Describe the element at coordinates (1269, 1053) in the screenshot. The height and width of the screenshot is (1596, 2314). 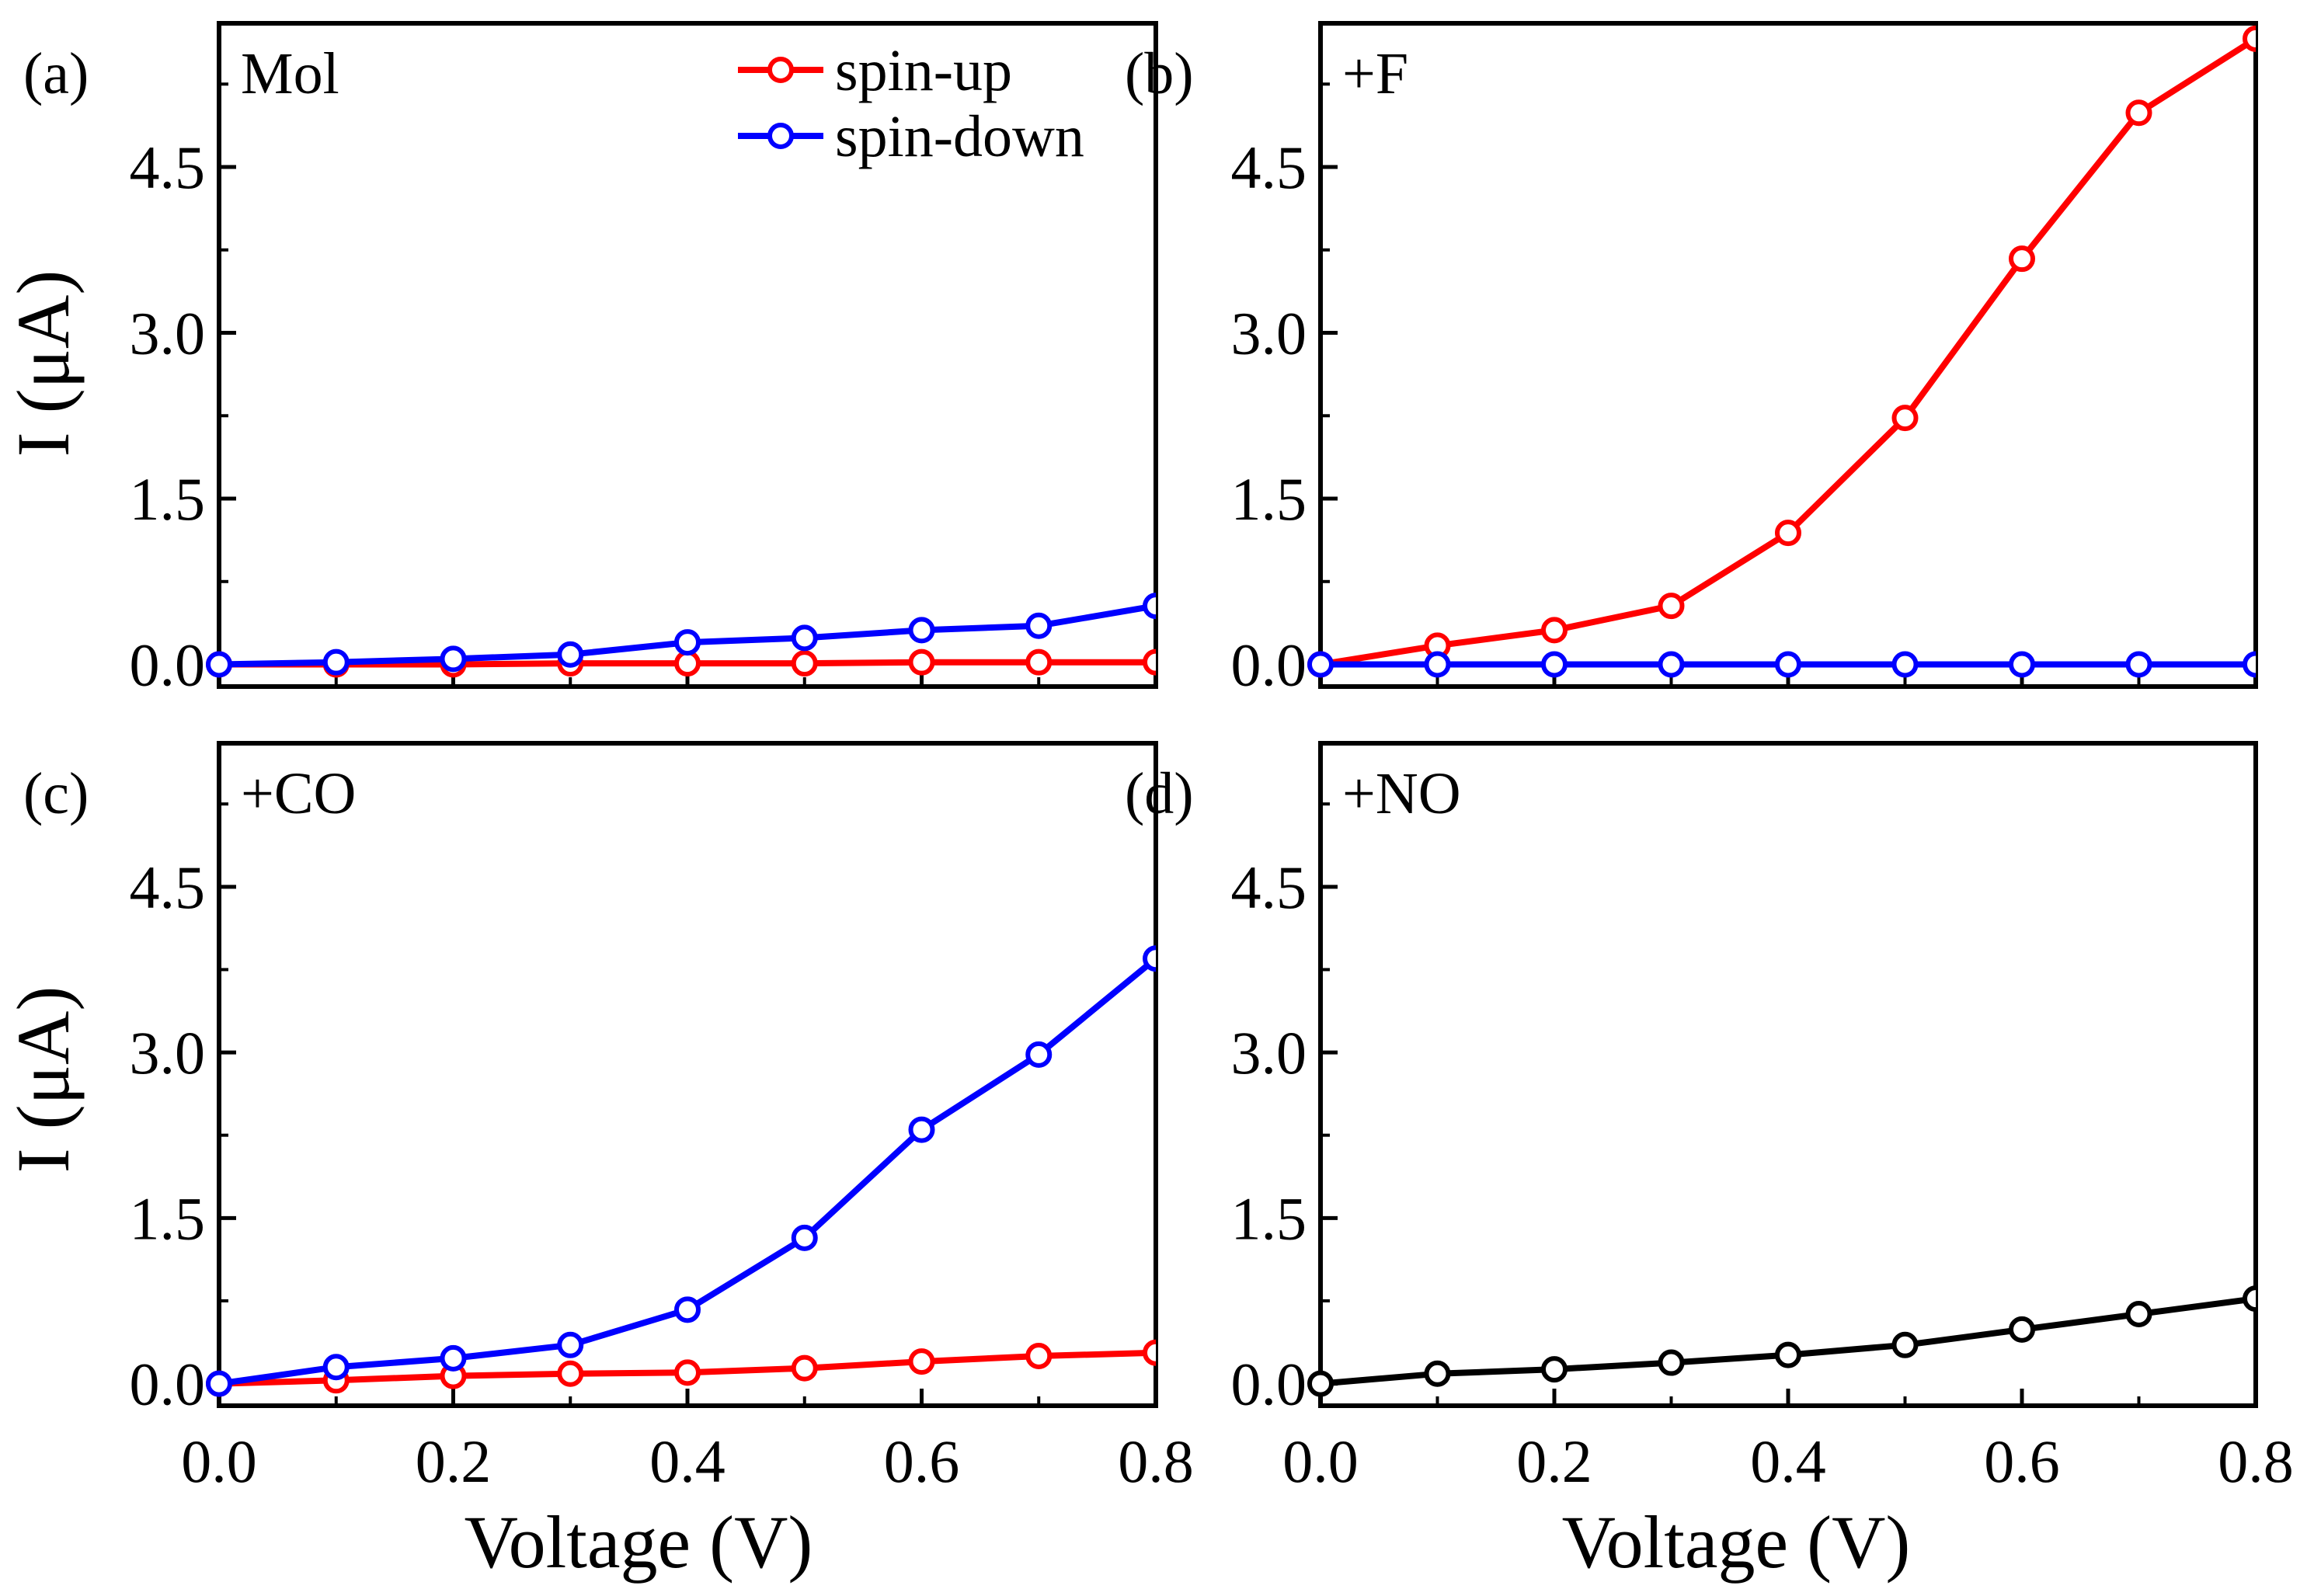
I see `y-tick-label-d-2: 3.0` at that location.